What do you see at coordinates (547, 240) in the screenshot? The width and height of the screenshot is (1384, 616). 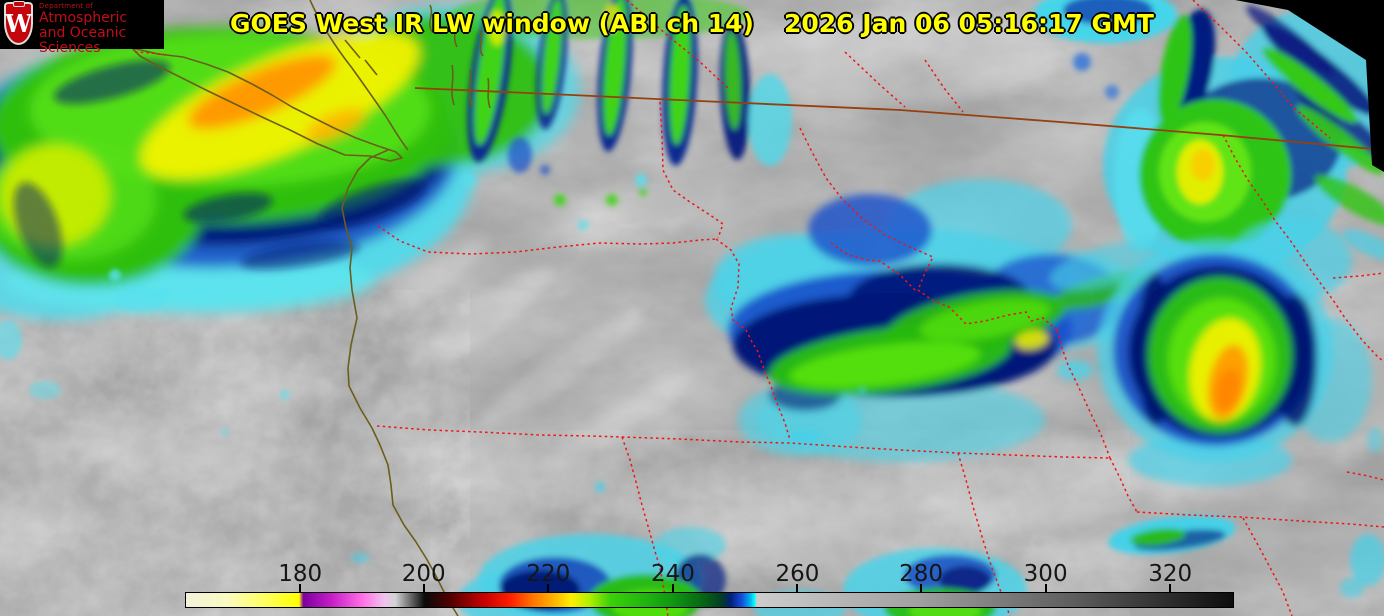 I see `border-wa-or` at bounding box center [547, 240].